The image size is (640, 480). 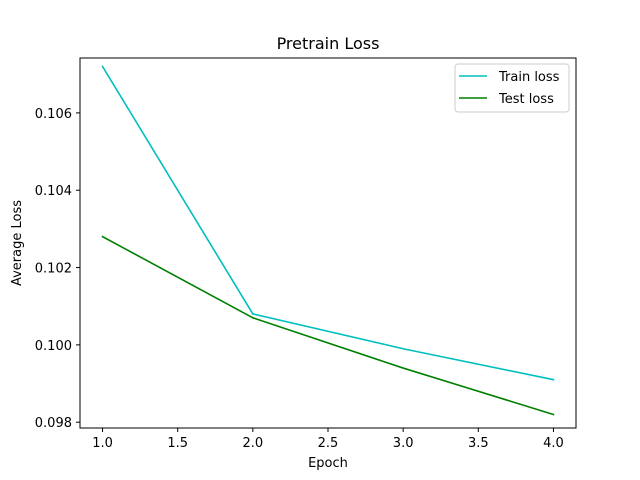 I want to click on y-tick-label: 0.102, so click(x=53, y=269).